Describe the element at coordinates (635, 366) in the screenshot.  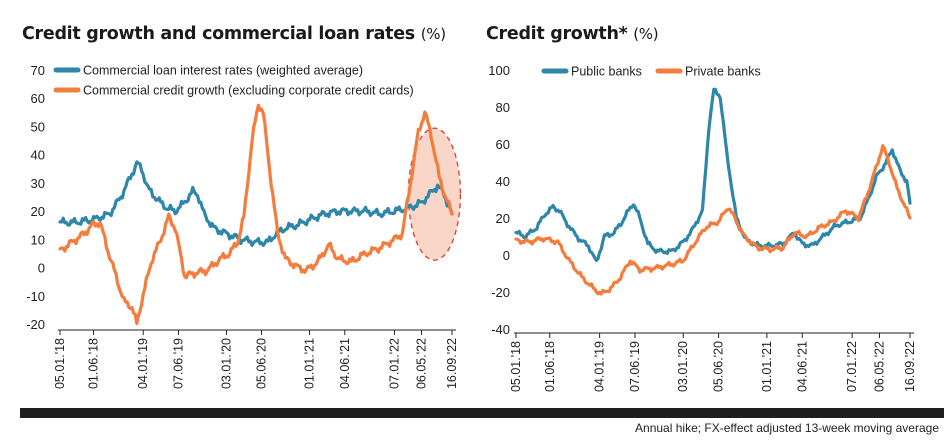
I see `right-x-tick-label: 07.06.'19` at that location.